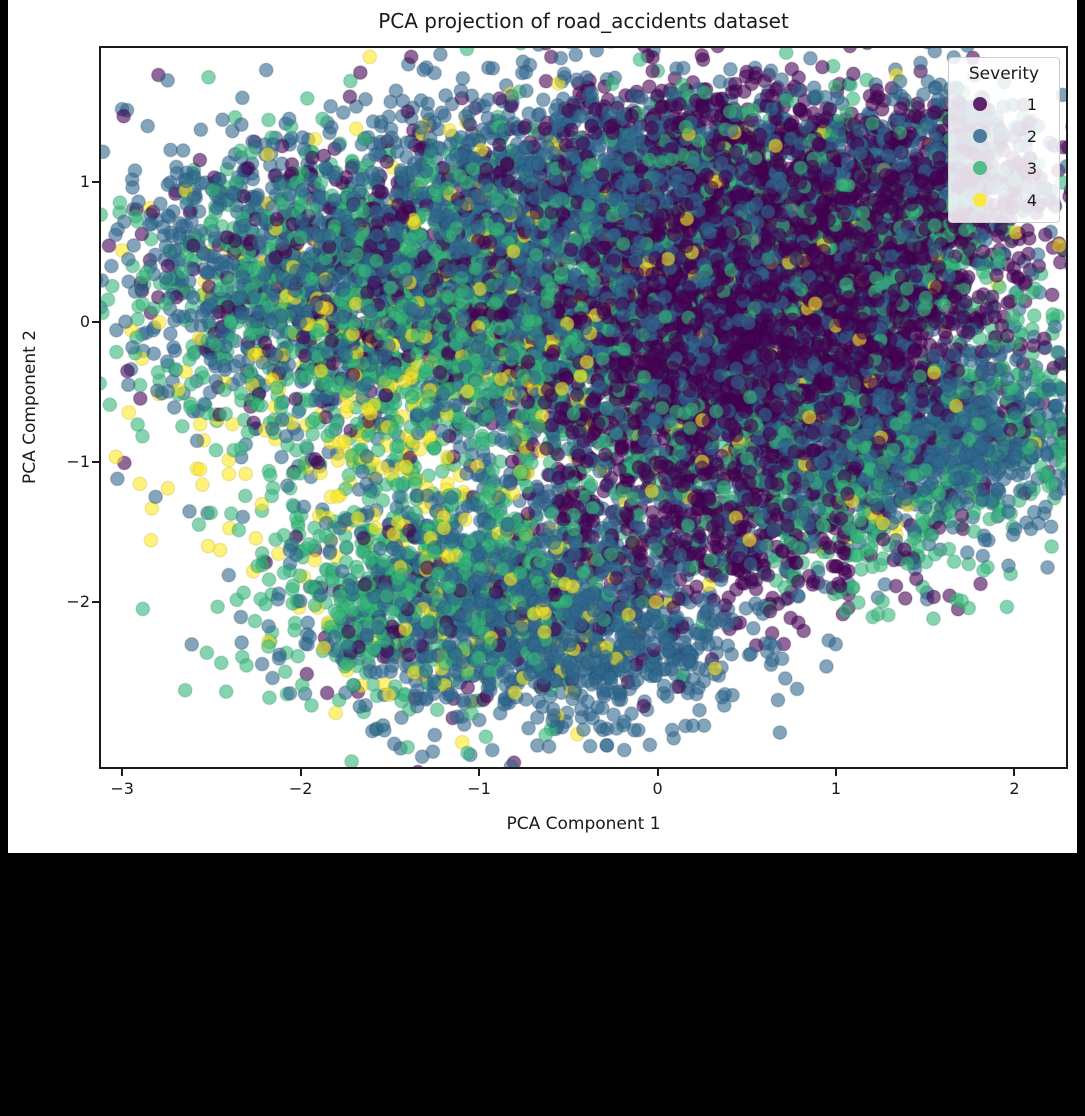  I want to click on legend-item-label: 2, so click(1031, 136).